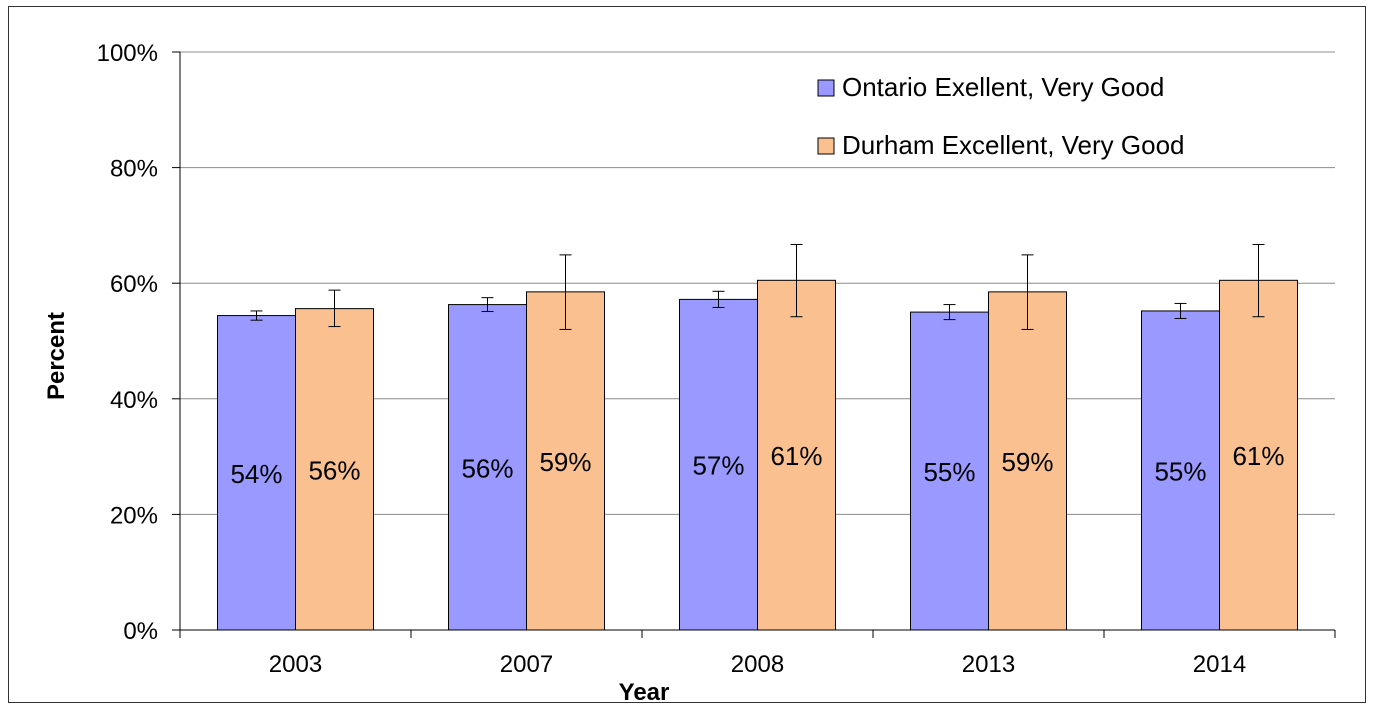 The height and width of the screenshot is (711, 1376). Describe the element at coordinates (134, 284) in the screenshot. I see `y-tick-label: 60%` at that location.